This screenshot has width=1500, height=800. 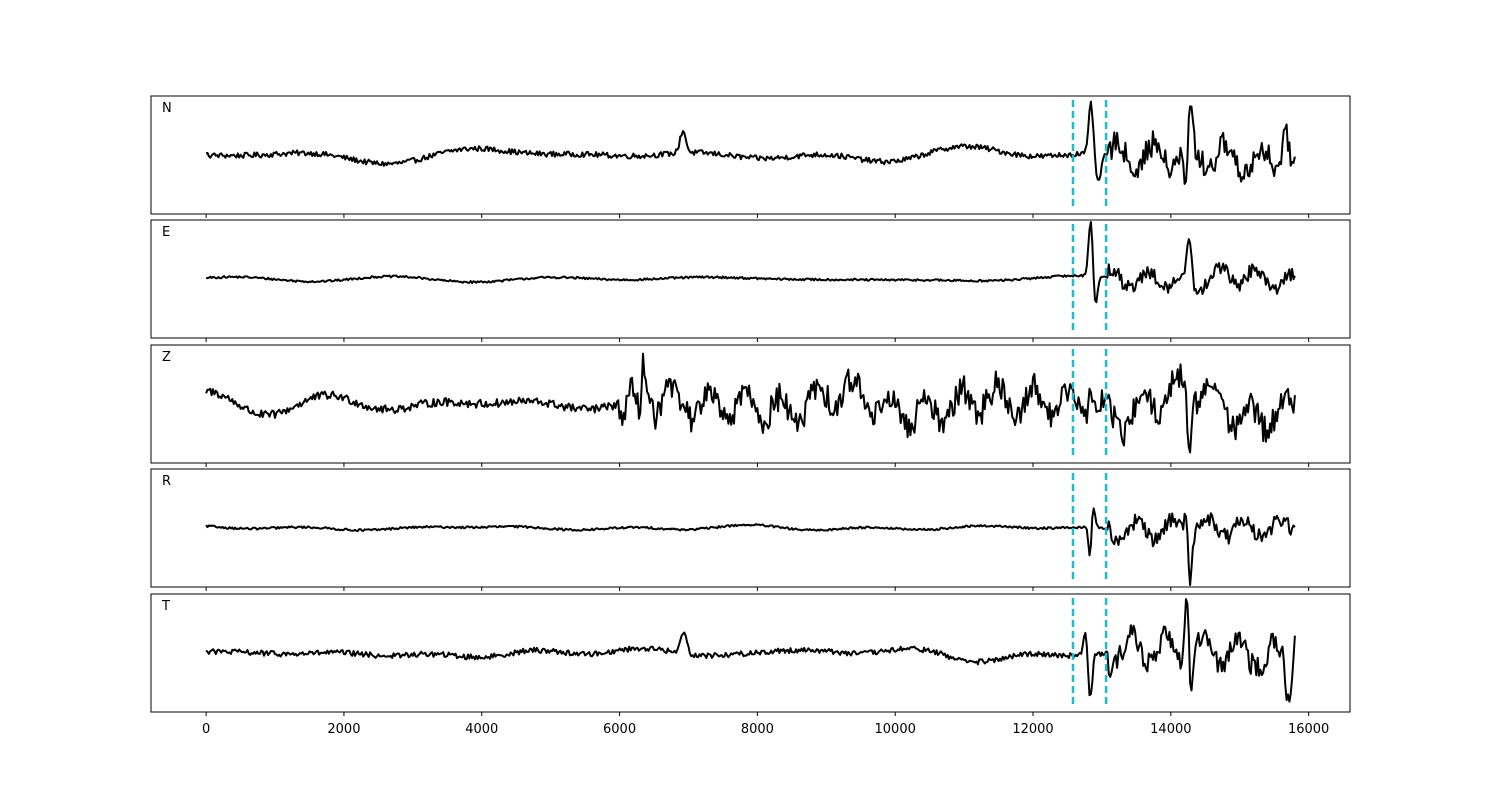 What do you see at coordinates (895, 729) in the screenshot?
I see `x-tick-label: 10000` at bounding box center [895, 729].